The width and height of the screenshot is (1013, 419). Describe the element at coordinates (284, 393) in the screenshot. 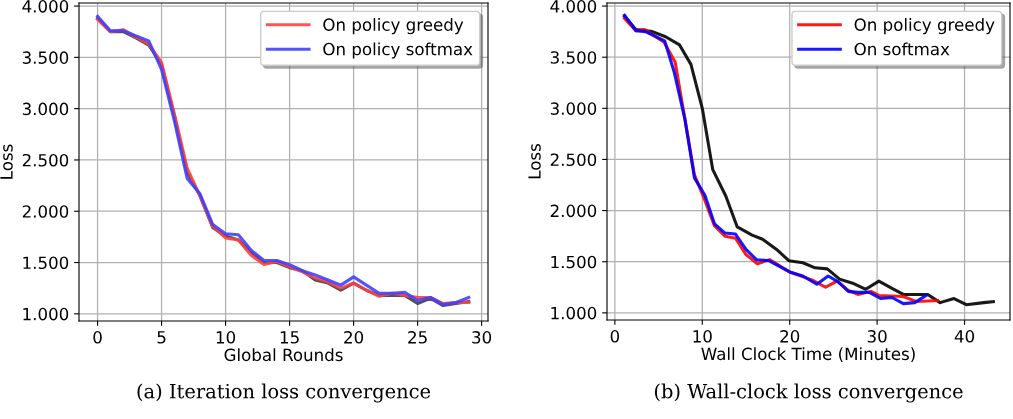

I see `text: (a) Iteration loss convergence` at that location.